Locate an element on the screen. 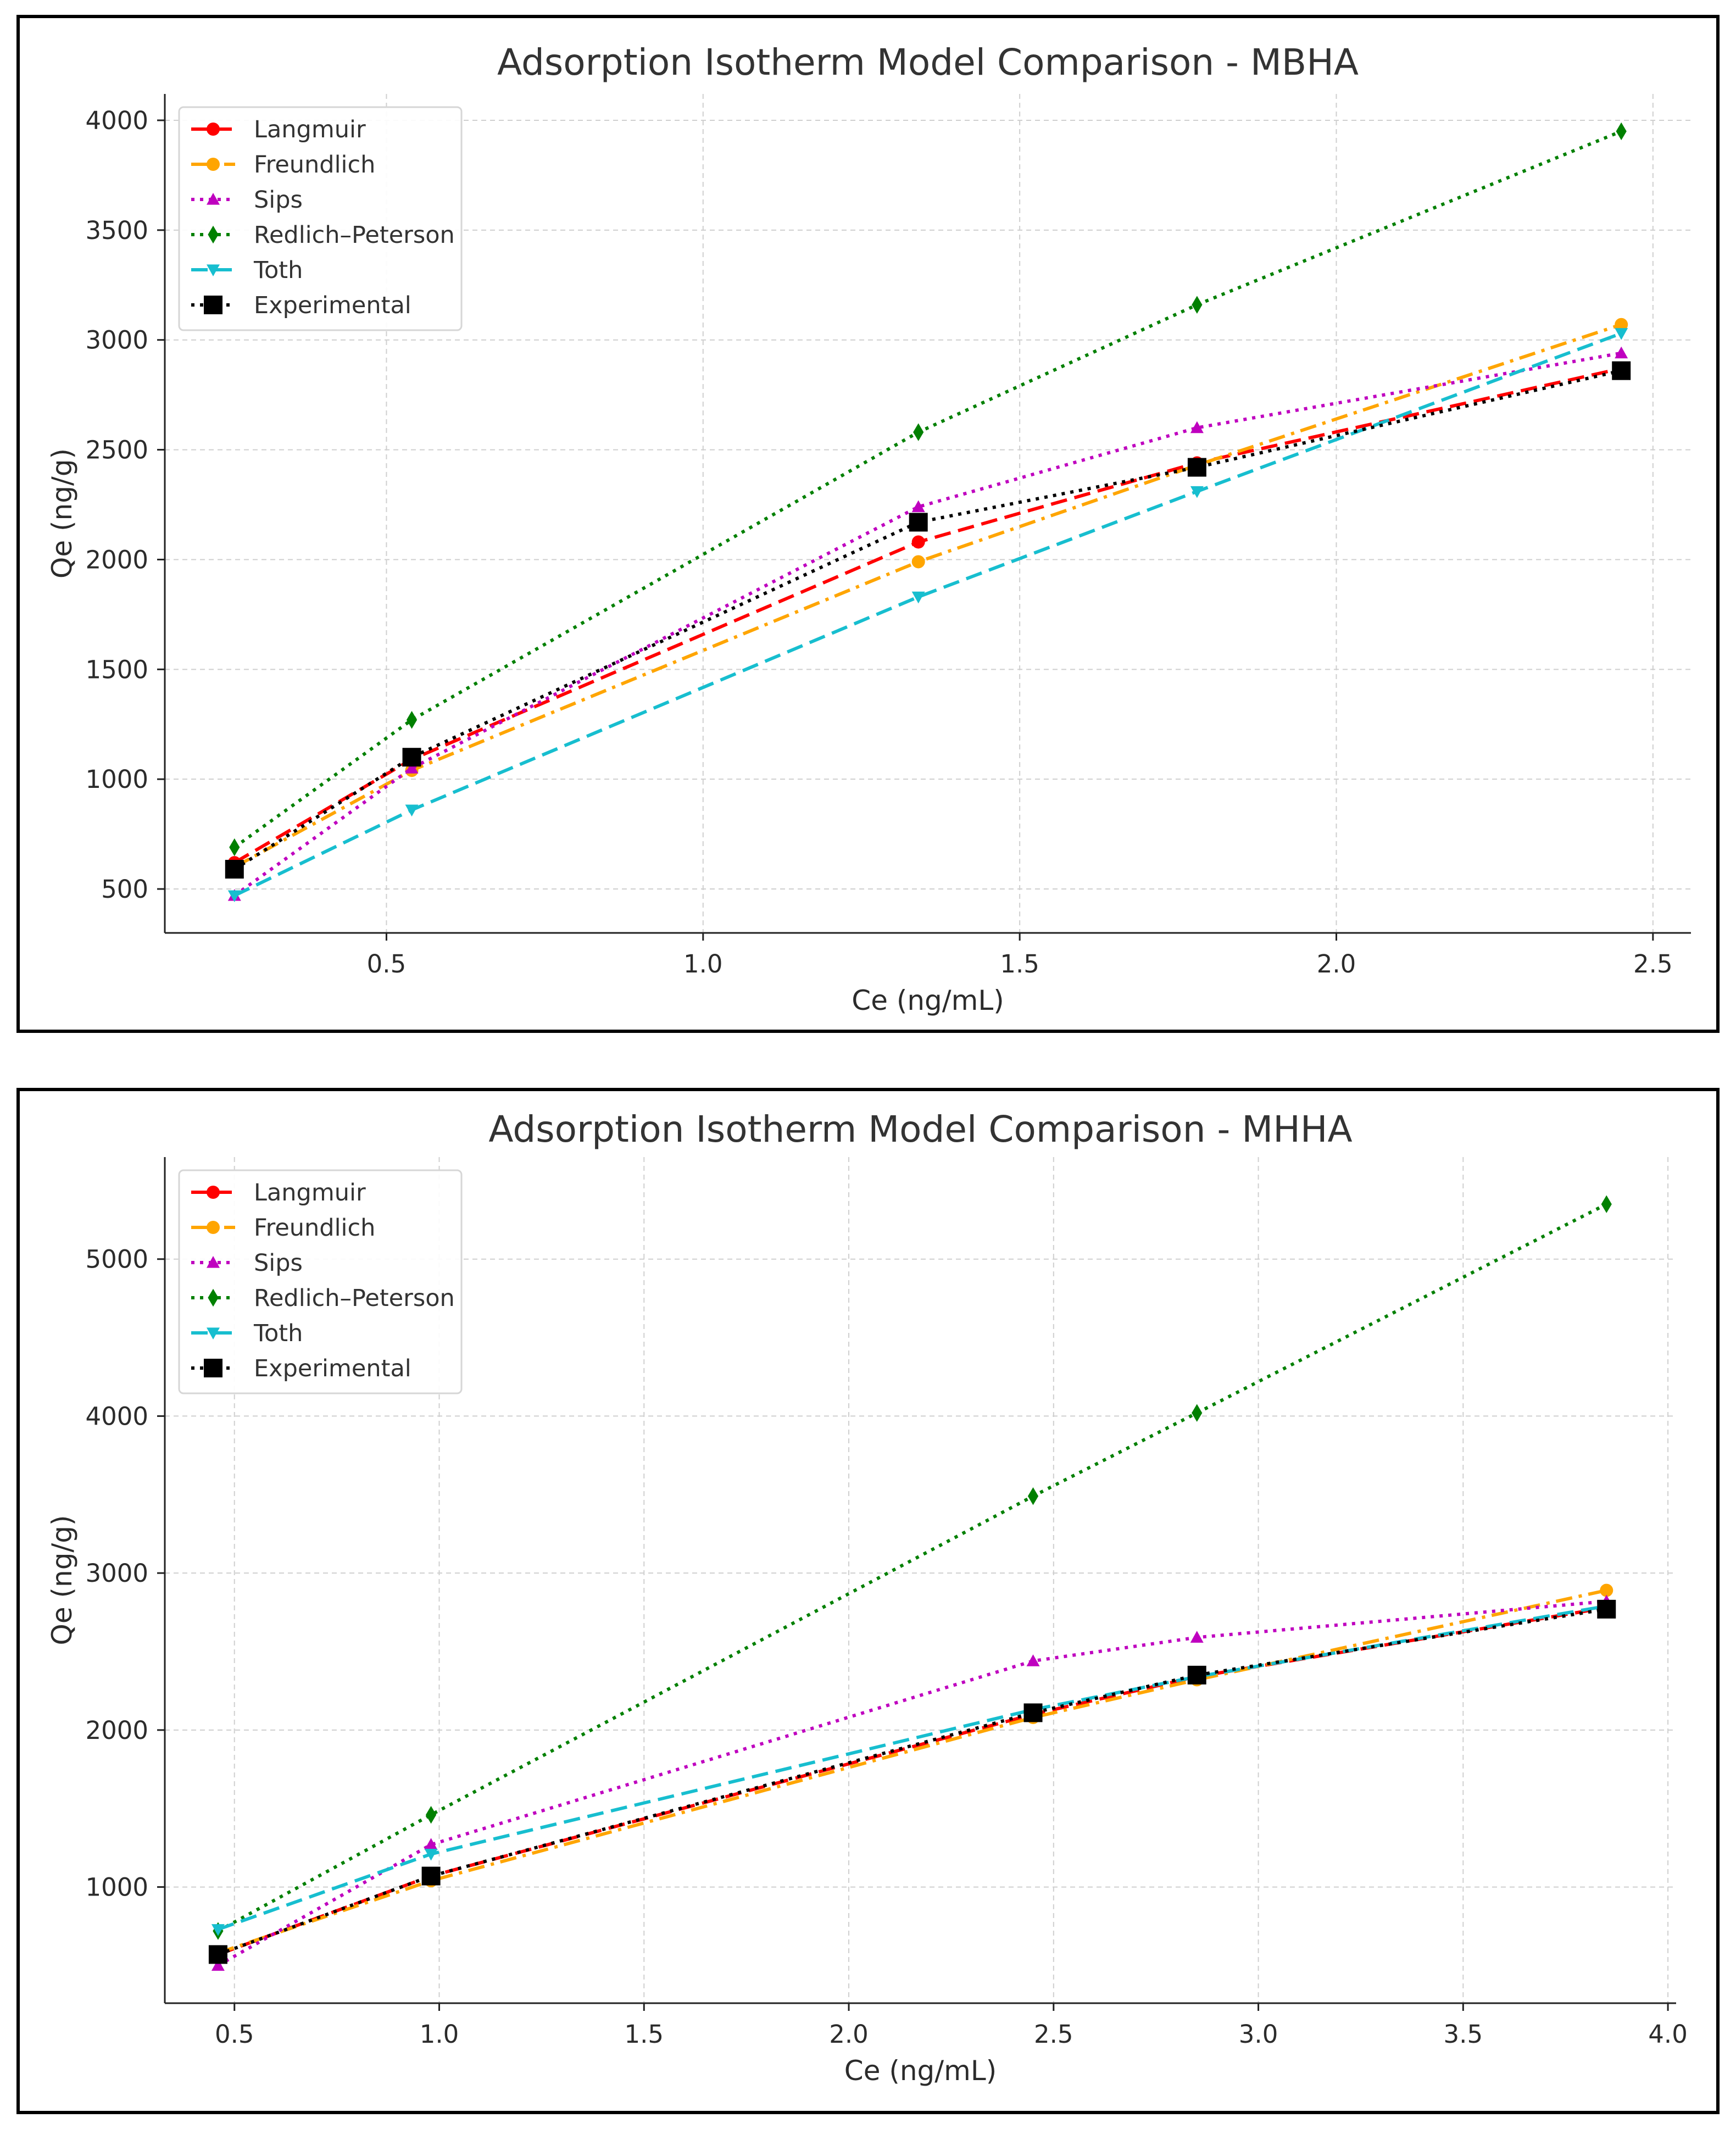 Image resolution: width=1736 pixels, height=2129 pixels. series-line-toth is located at coordinates (912, 1767).